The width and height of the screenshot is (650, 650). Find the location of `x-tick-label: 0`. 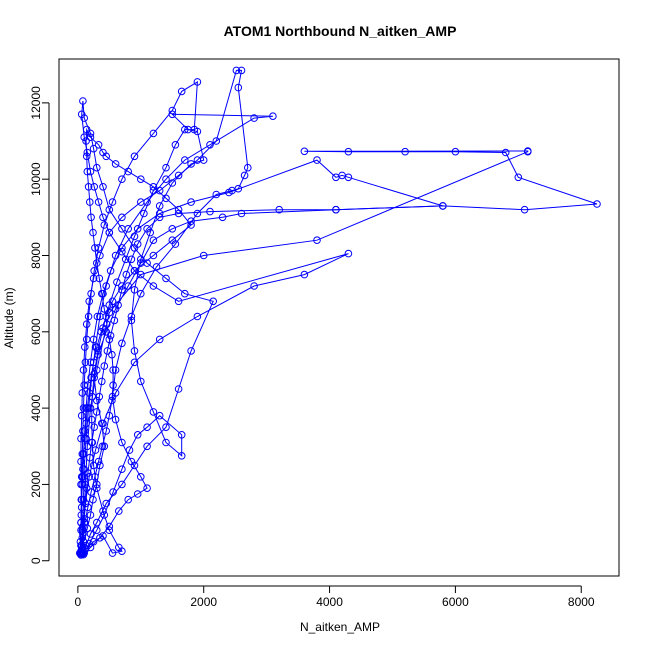

x-tick-label: 0 is located at coordinates (78, 602).